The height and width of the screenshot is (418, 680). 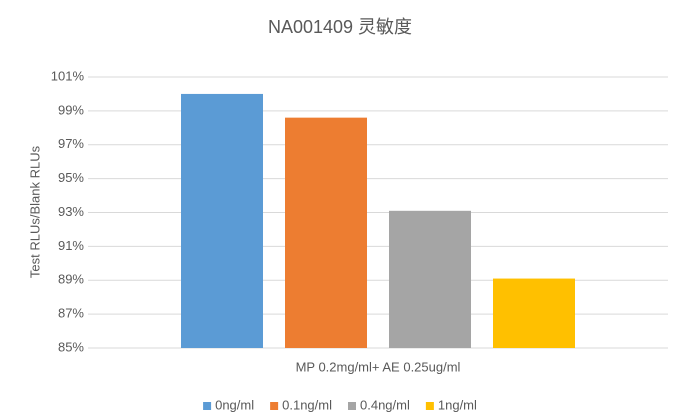 What do you see at coordinates (71, 346) in the screenshot?
I see `y-tick-label: 85%` at bounding box center [71, 346].